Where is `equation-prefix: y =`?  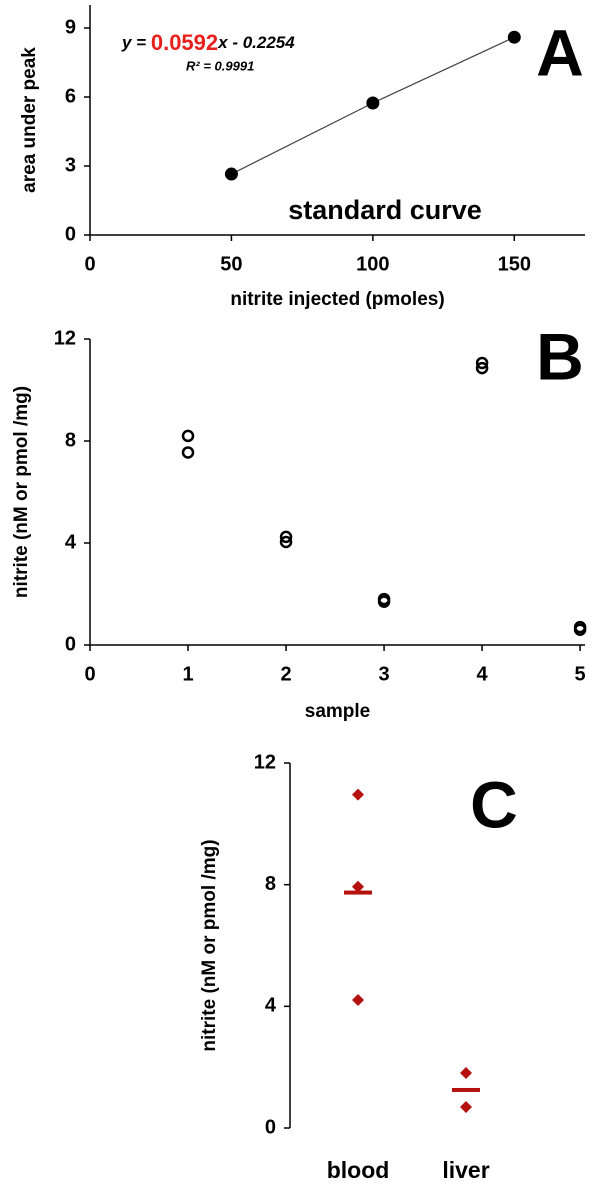
equation-prefix: y = is located at coordinates (136, 42).